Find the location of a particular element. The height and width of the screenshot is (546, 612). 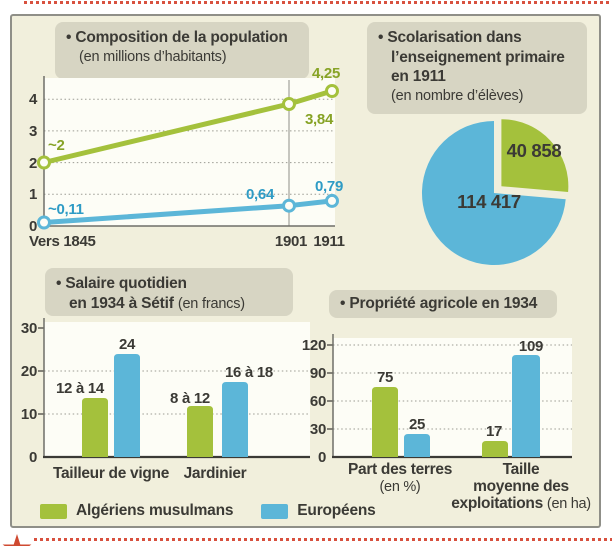

wages-unit: (en francs) is located at coordinates (211, 303).